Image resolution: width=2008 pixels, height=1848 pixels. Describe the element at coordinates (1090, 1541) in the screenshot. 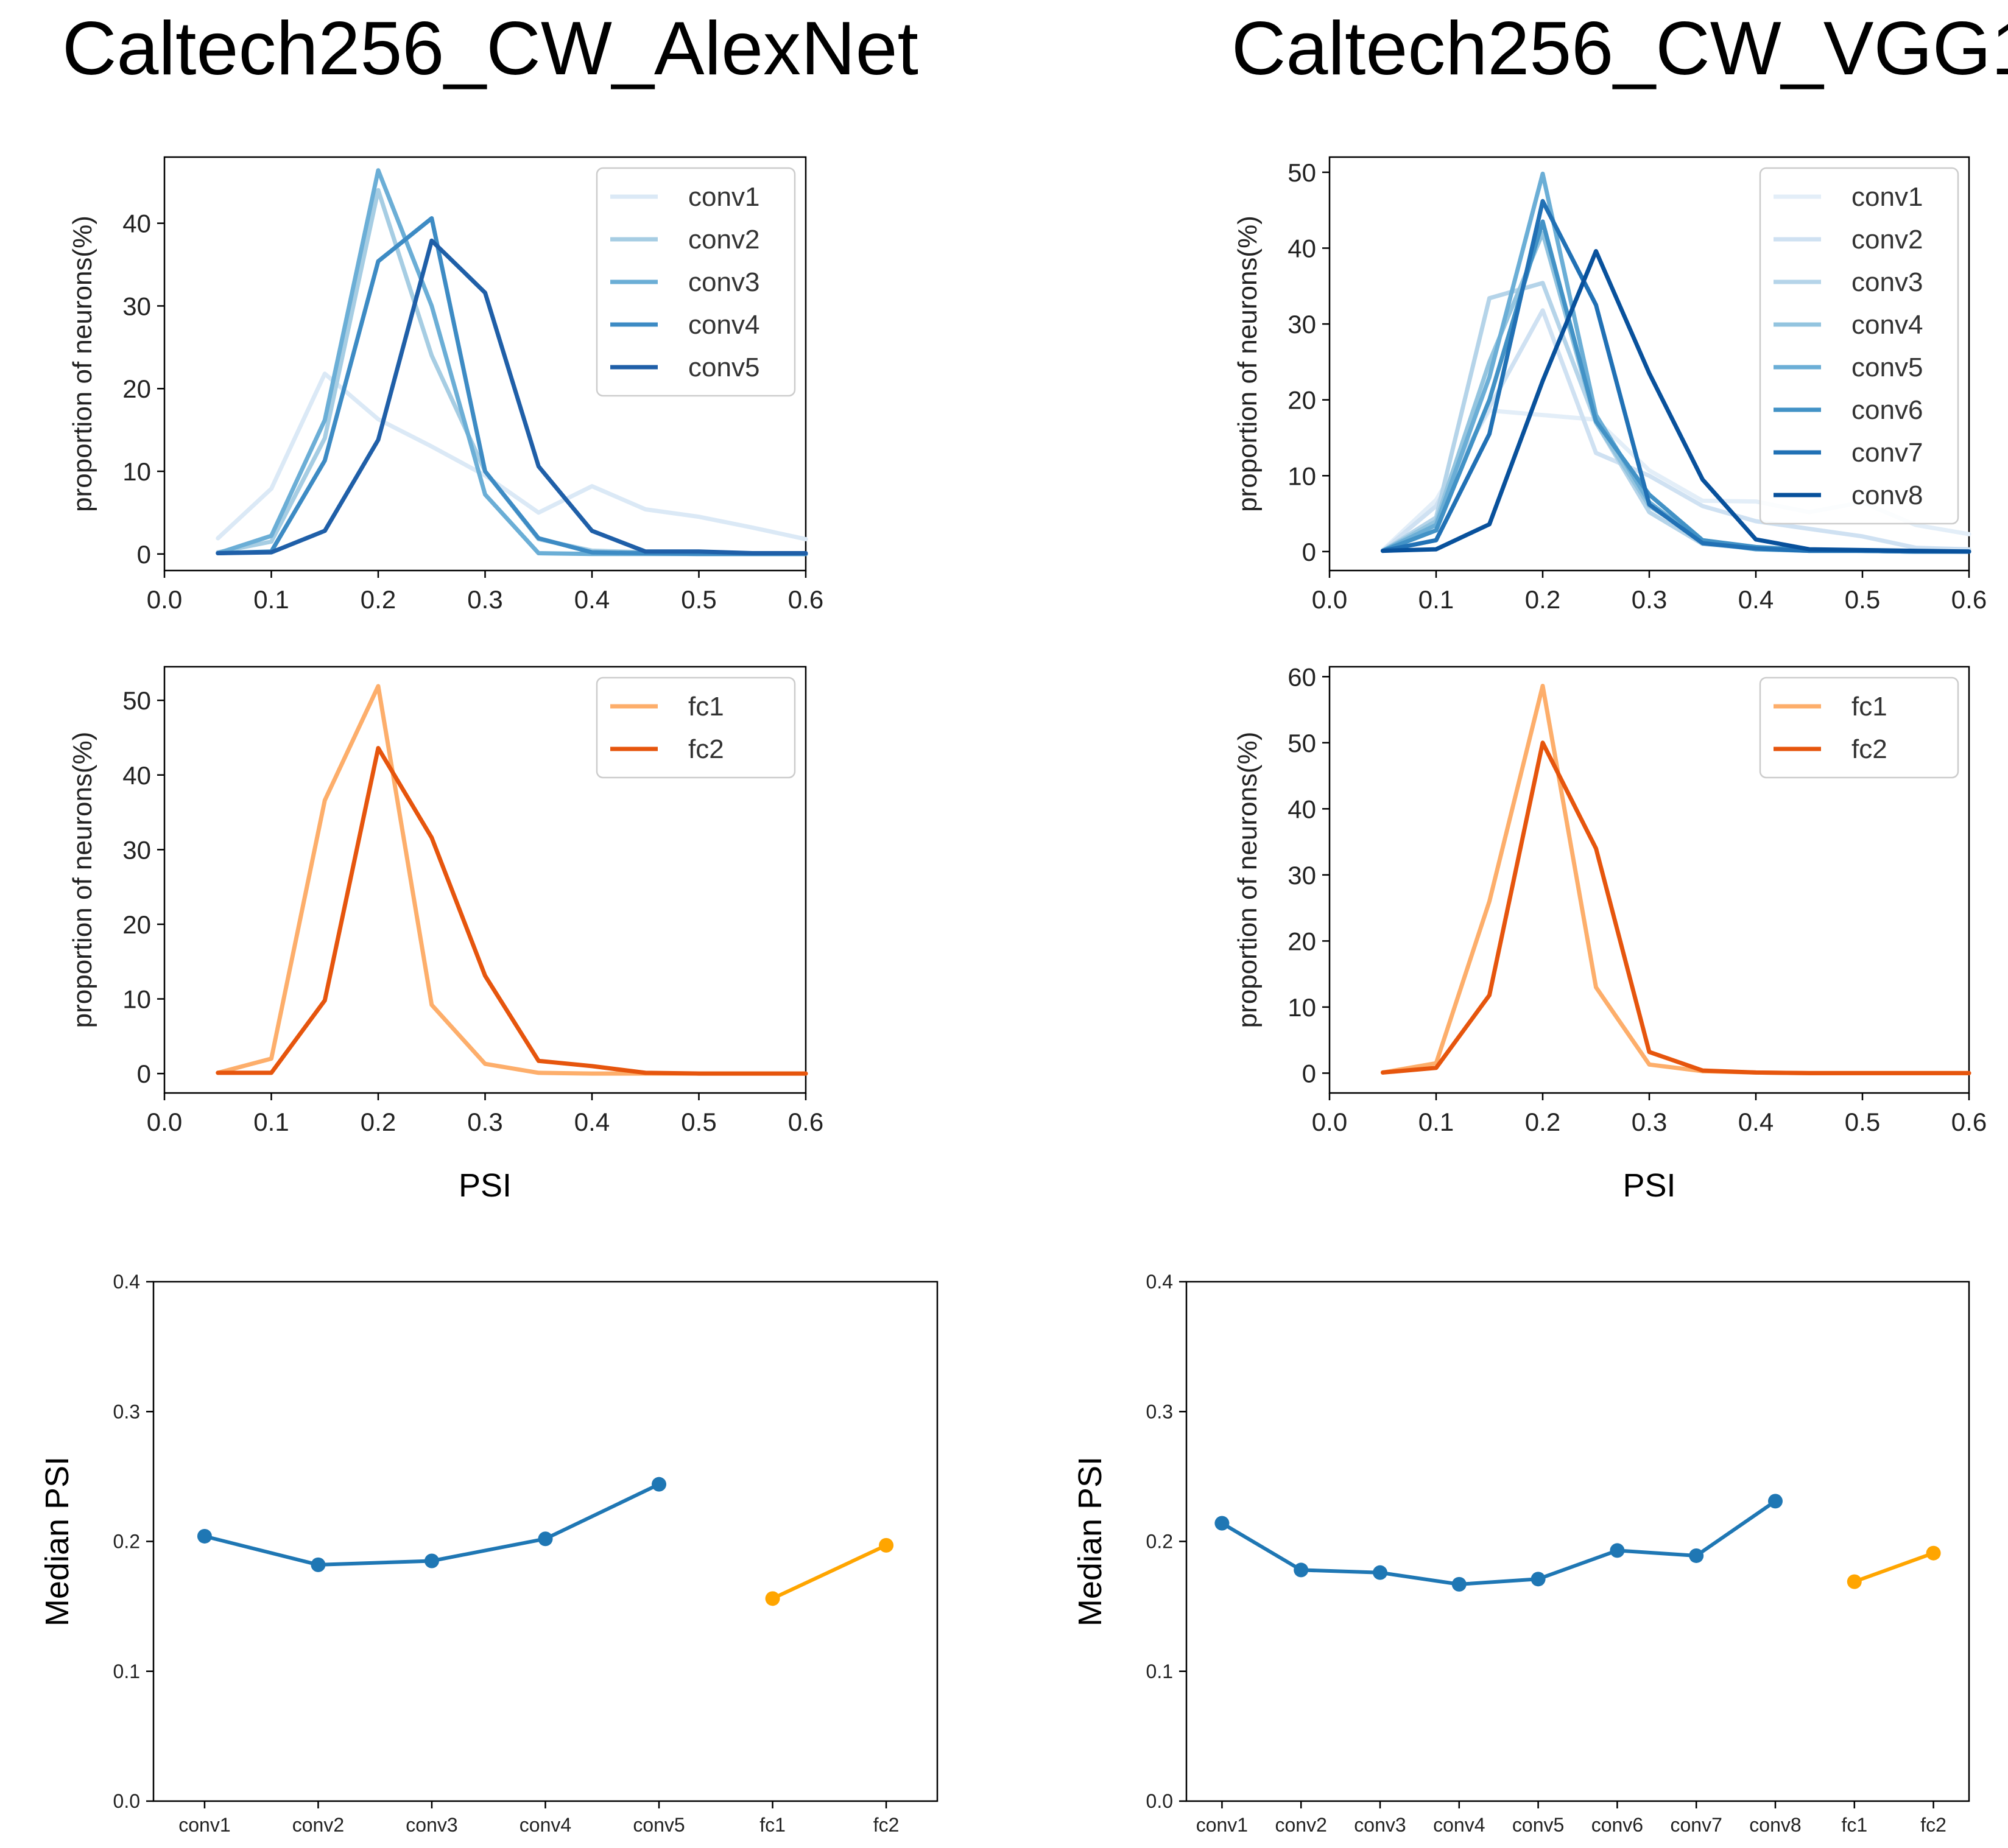

I see `y-axis-label: Median PSI` at that location.